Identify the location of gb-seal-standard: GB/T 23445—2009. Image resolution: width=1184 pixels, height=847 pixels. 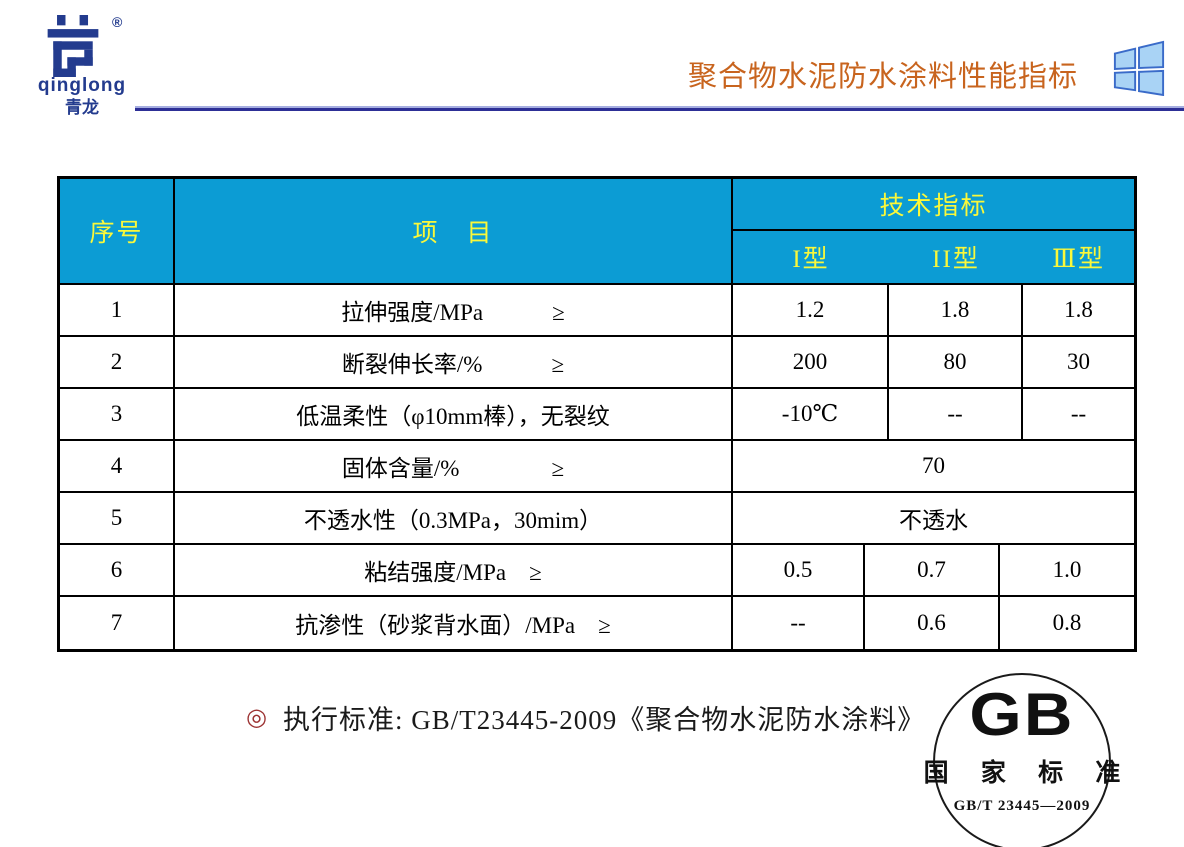
(1022, 806).